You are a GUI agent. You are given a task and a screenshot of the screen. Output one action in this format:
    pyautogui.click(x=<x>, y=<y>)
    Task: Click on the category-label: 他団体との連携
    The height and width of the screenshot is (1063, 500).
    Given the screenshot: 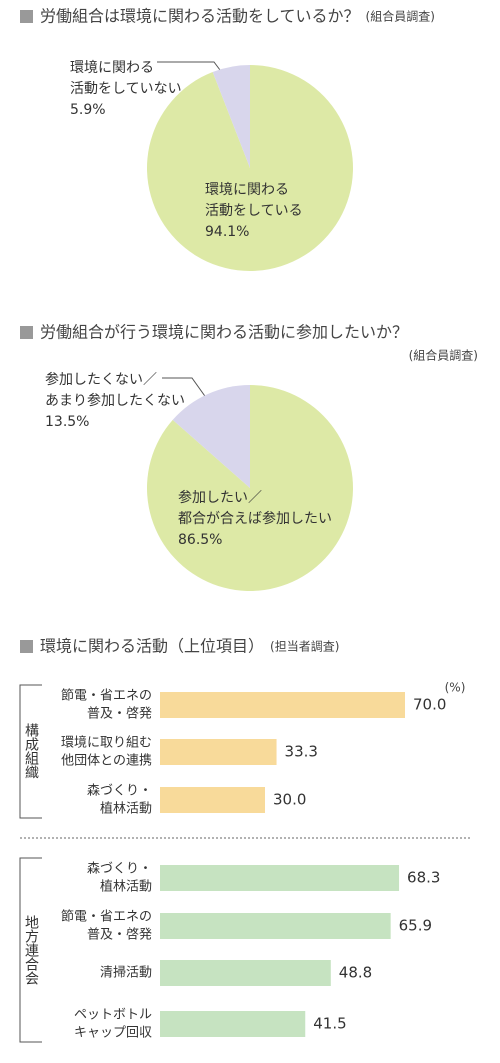 What is the action you would take?
    pyautogui.click(x=106, y=761)
    